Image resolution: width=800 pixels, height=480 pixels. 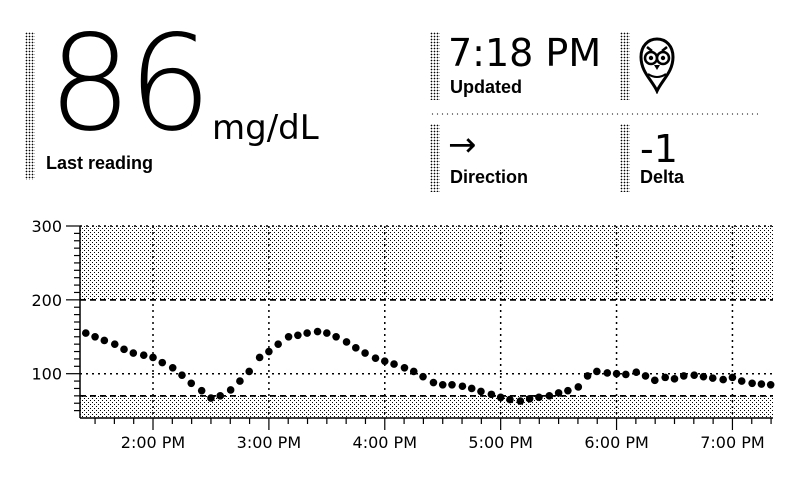 I want to click on x-tick-label: 6:00 PM, so click(x=616, y=442).